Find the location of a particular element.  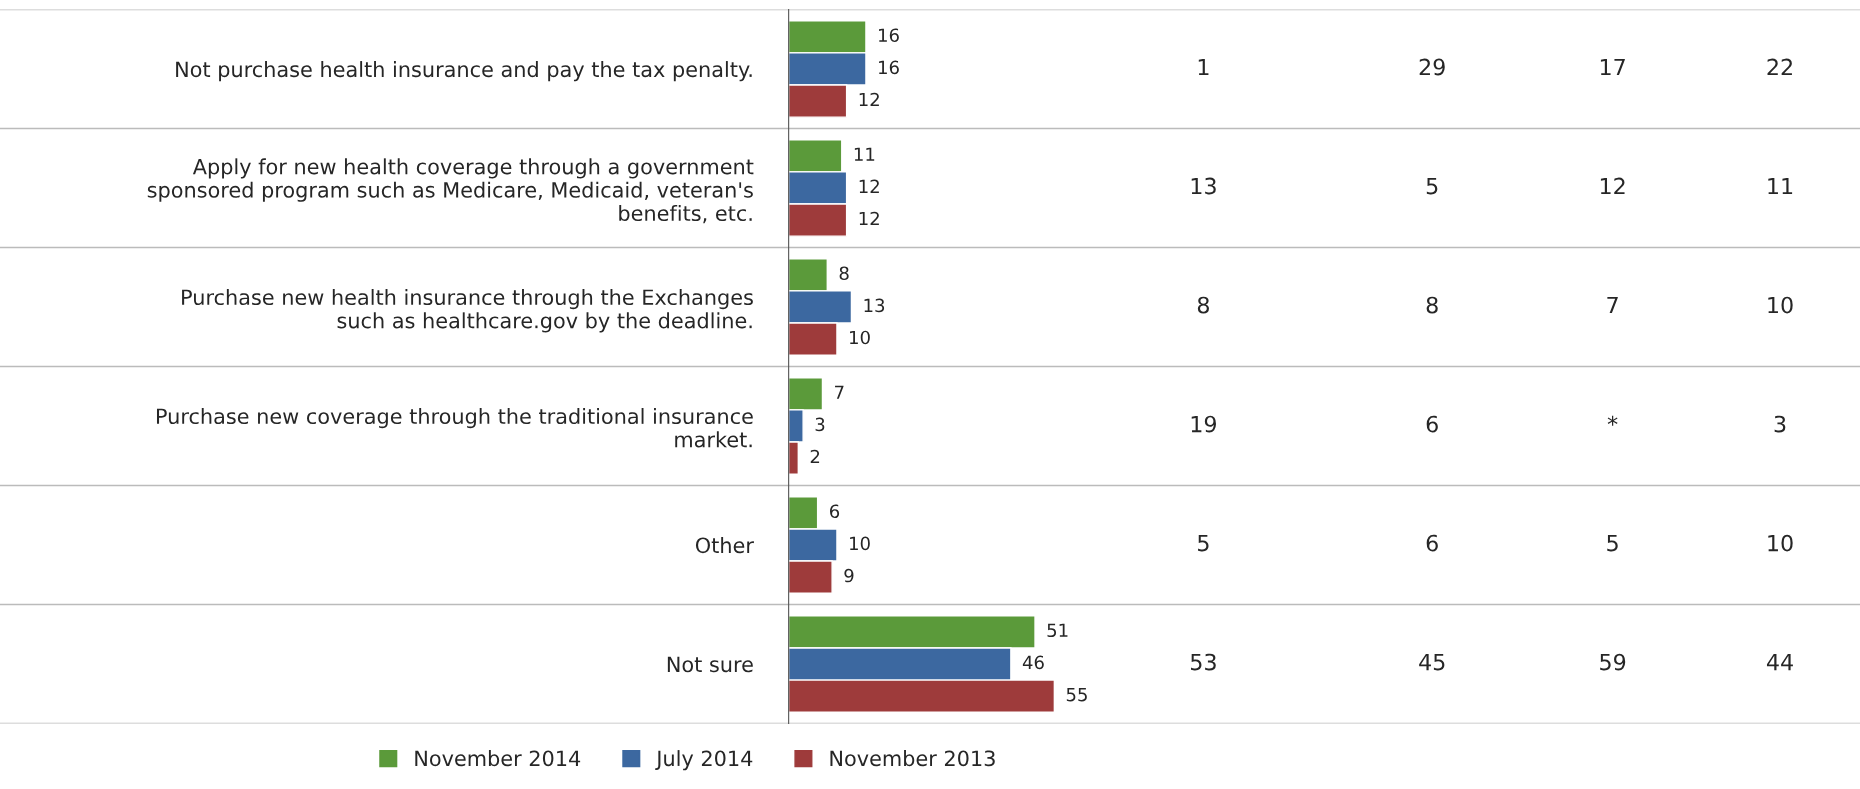

text: 17 is located at coordinates (1612, 67).